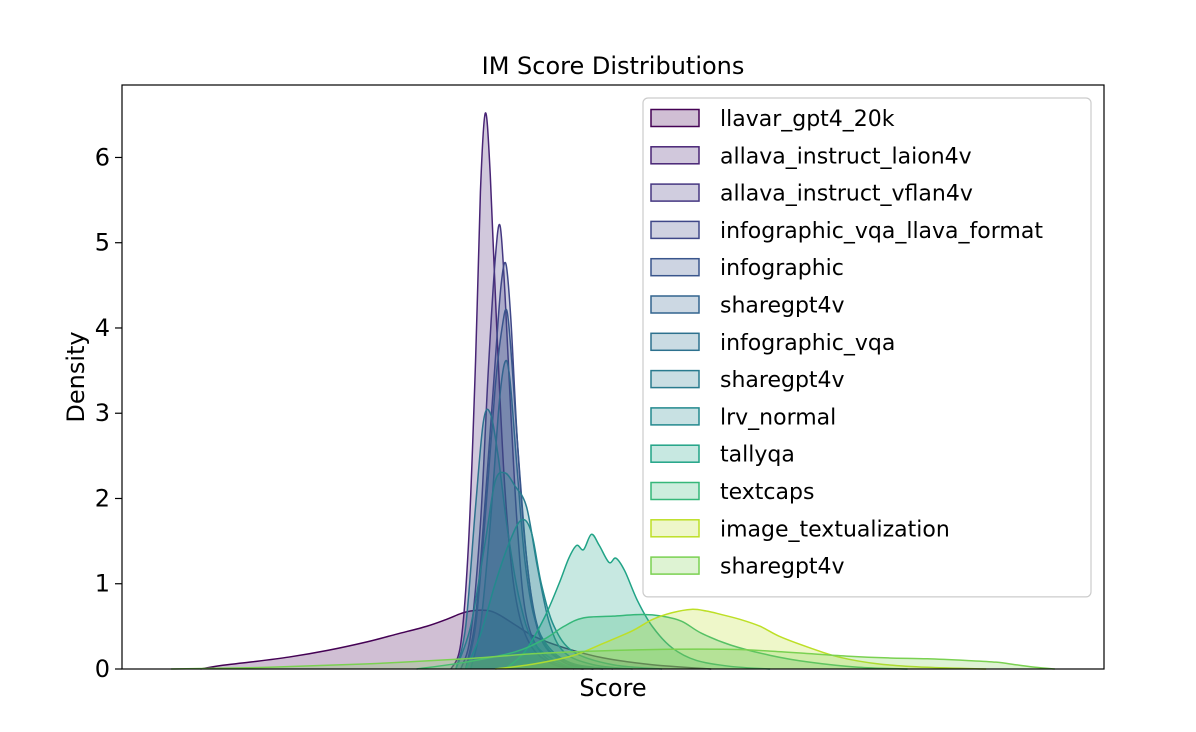  Describe the element at coordinates (846, 156) in the screenshot. I see `legend-label: allava_instruct_laion4v` at that location.